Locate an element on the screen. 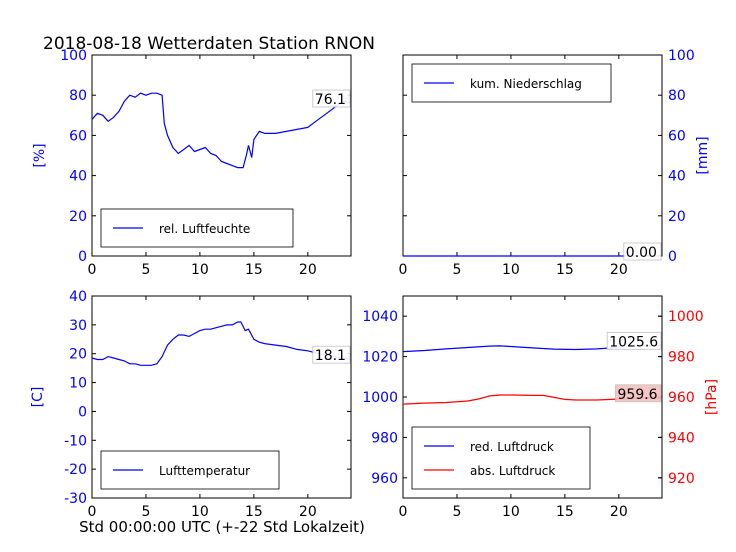 The width and height of the screenshot is (736, 552). y2-tick-label: 980 is located at coordinates (681, 358).